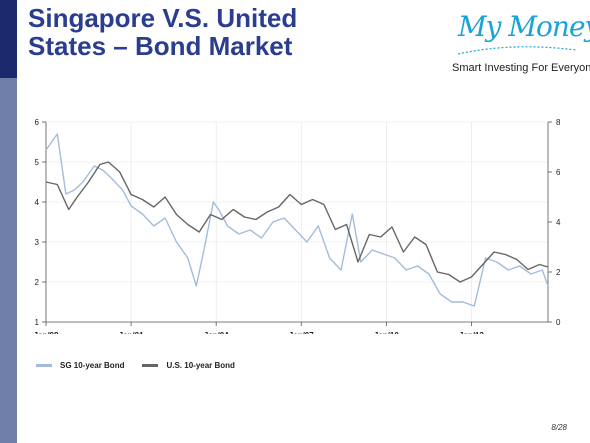 The height and width of the screenshot is (443, 590). Describe the element at coordinates (92, 365) in the screenshot. I see `legend-label-sg: SG 10-year Bond` at that location.